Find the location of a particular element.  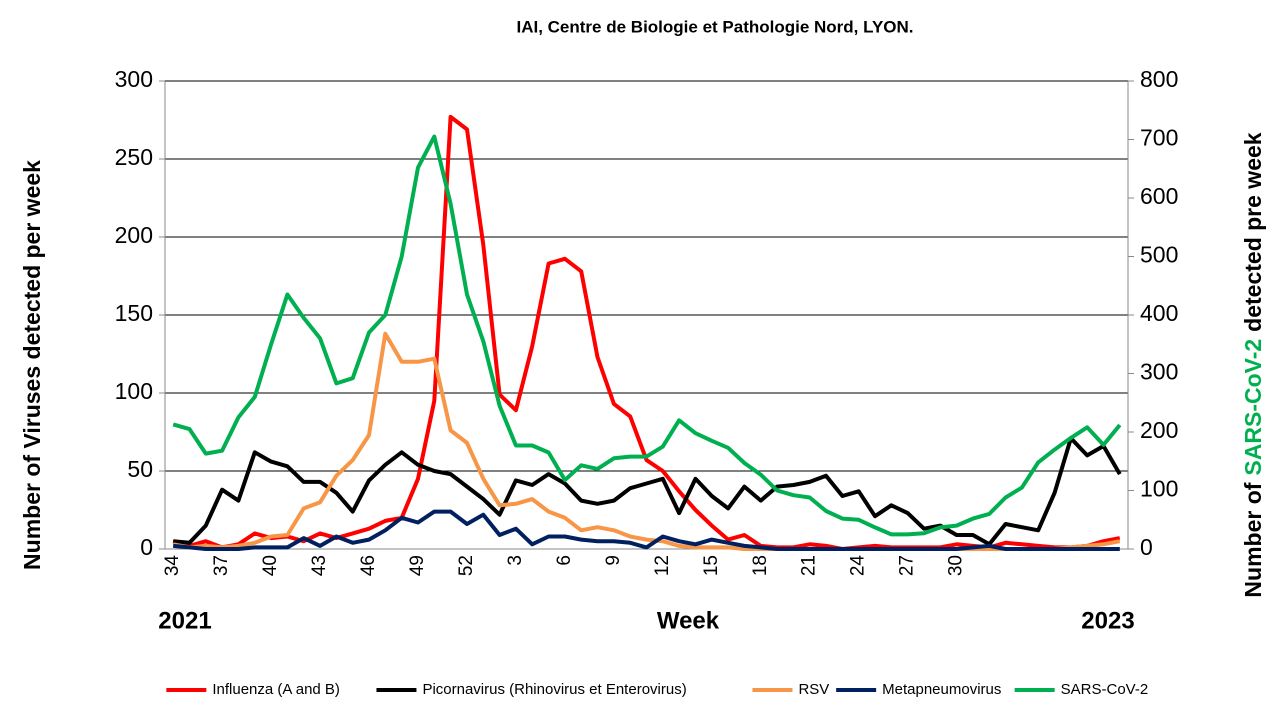

y2-label-part: Number of is located at coordinates (1253, 539).